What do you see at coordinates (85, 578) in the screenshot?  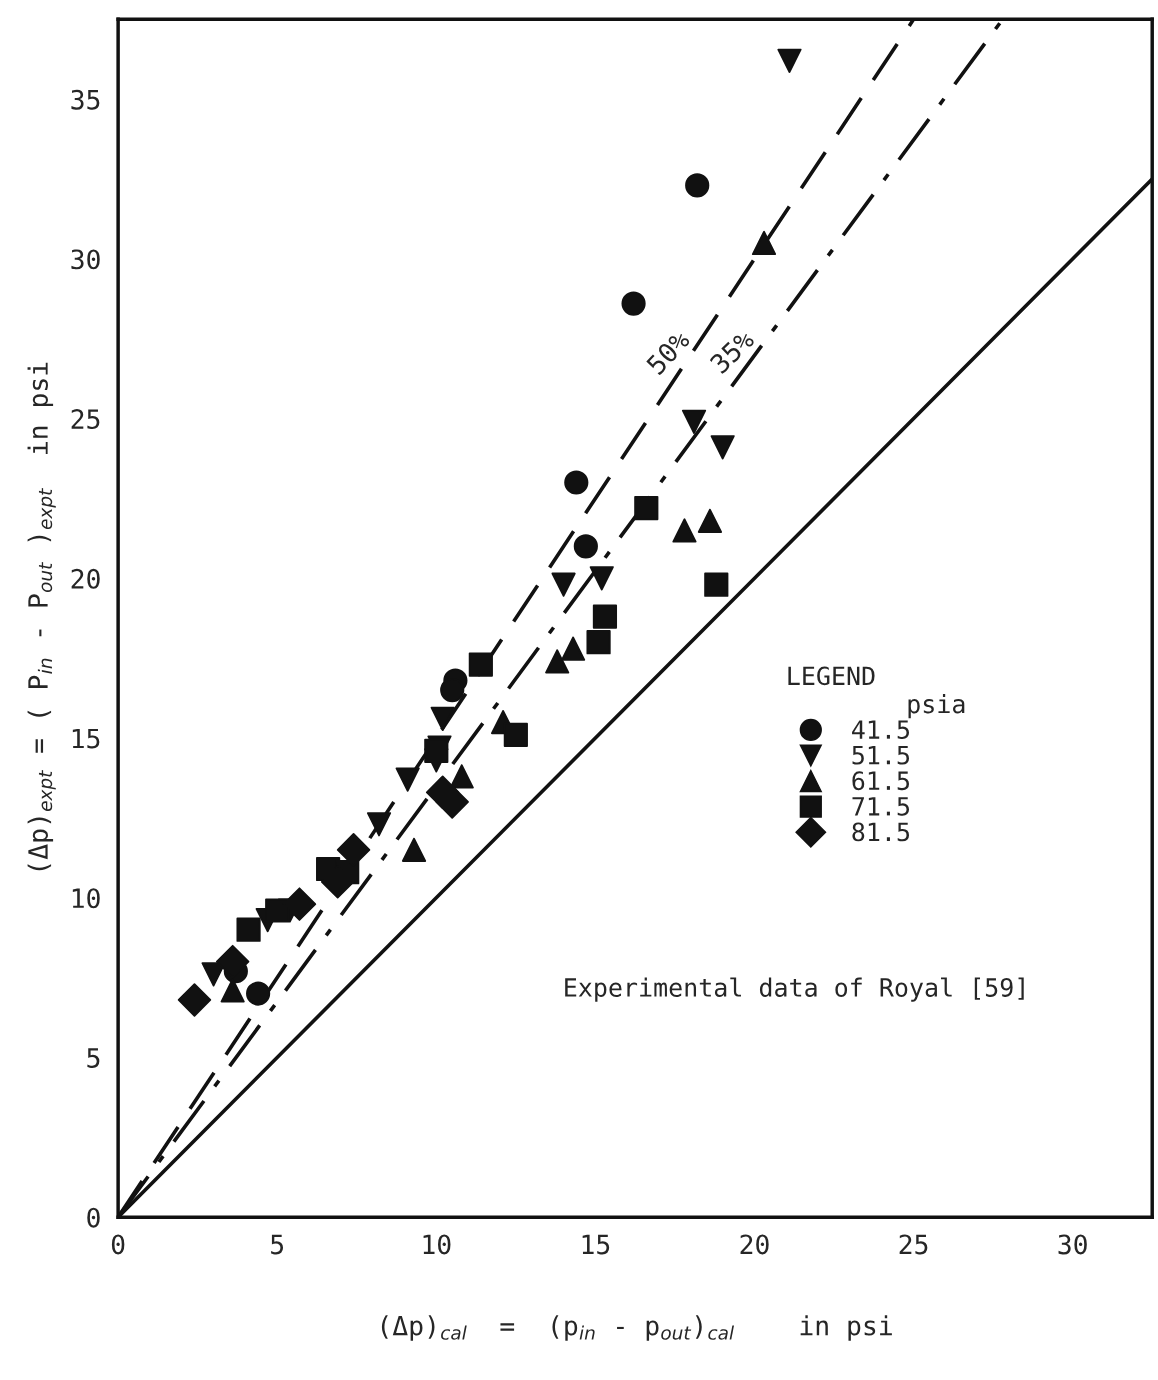 I see `y-tick-label: 20` at bounding box center [85, 578].